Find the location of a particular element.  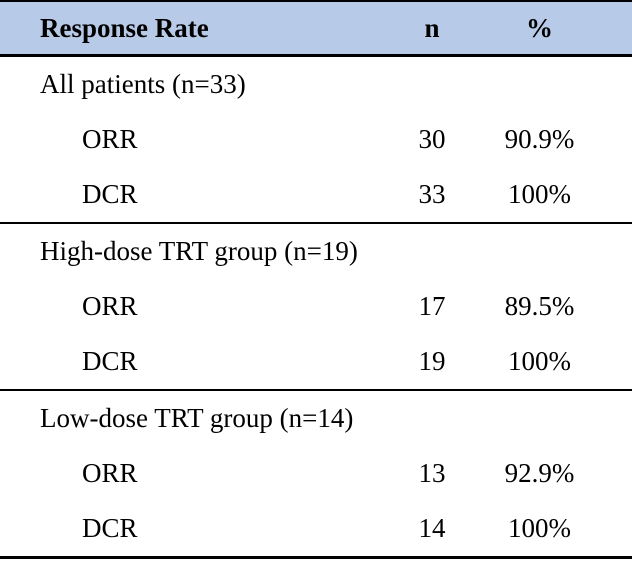

table-header: Response Rate n % is located at coordinates (316, 29).